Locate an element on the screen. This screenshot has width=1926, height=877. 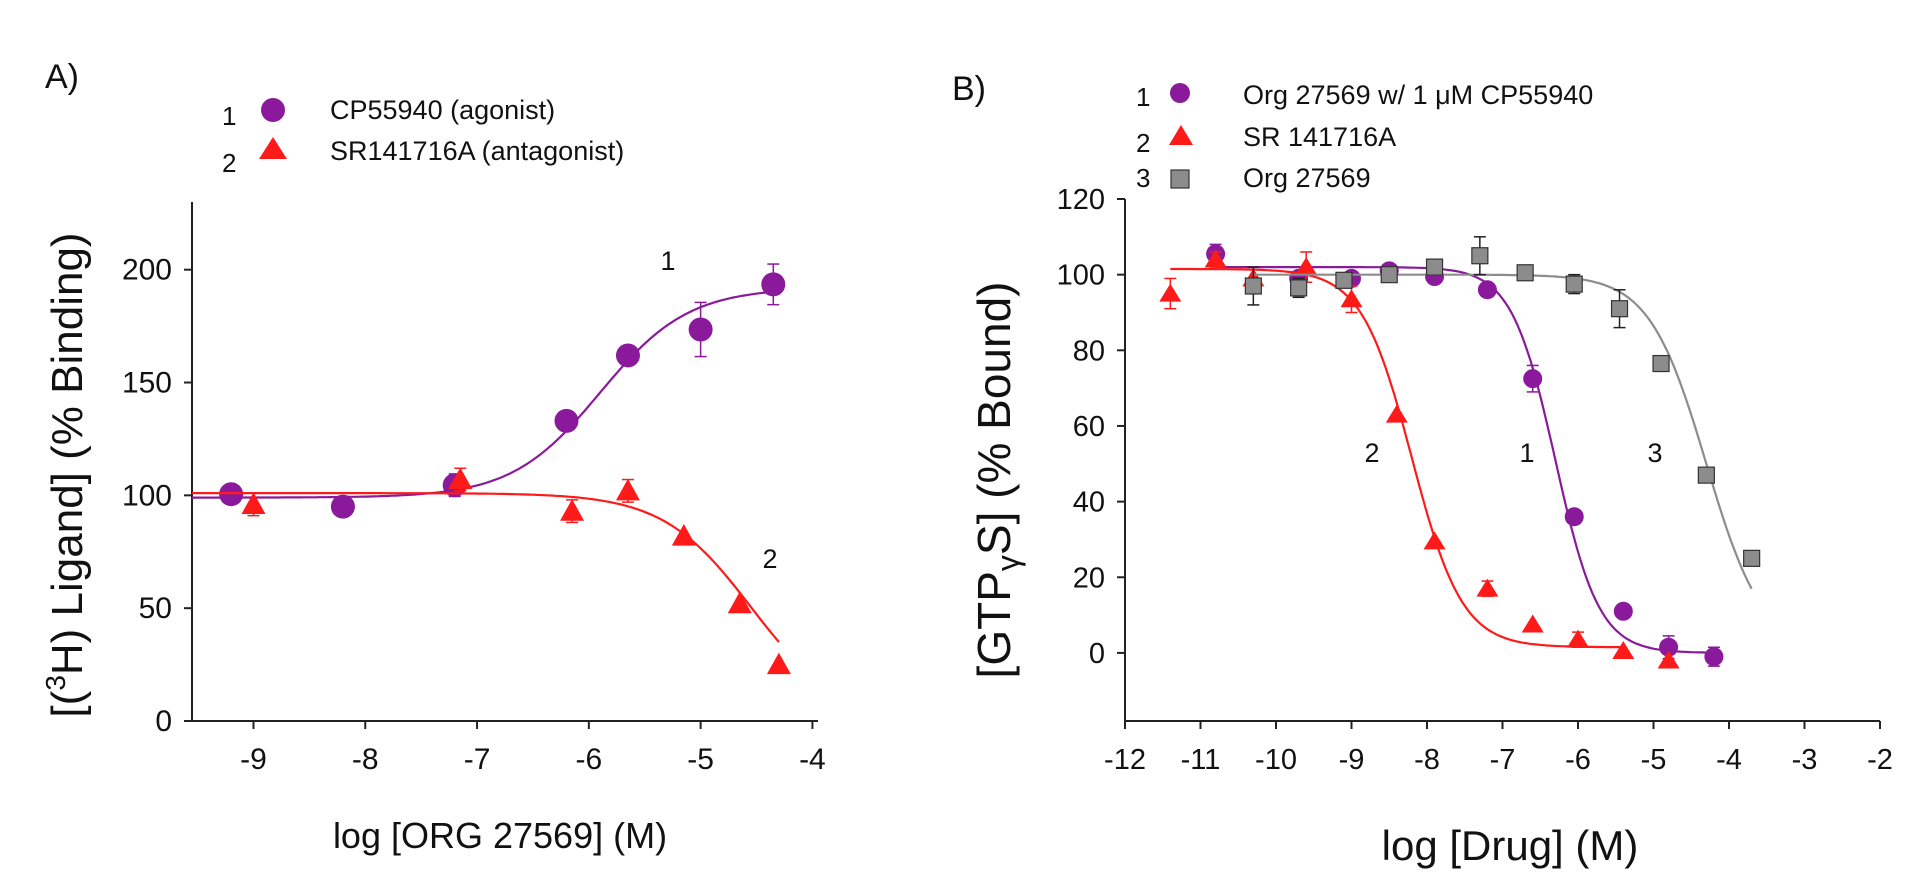
y-tick-label: 150 is located at coordinates (147, 383).